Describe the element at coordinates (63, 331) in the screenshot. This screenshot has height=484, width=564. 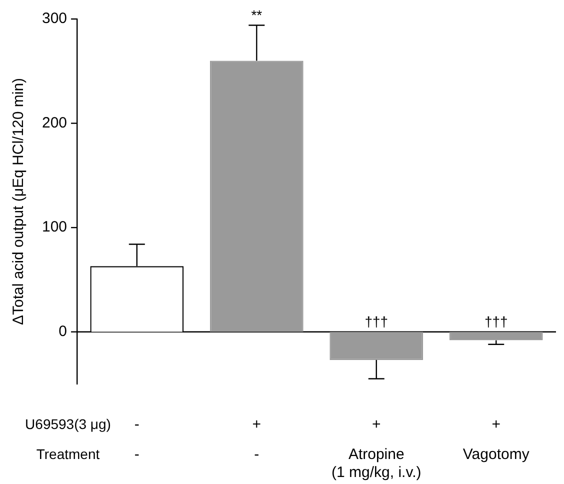
I see `y-tick-label: 0` at that location.